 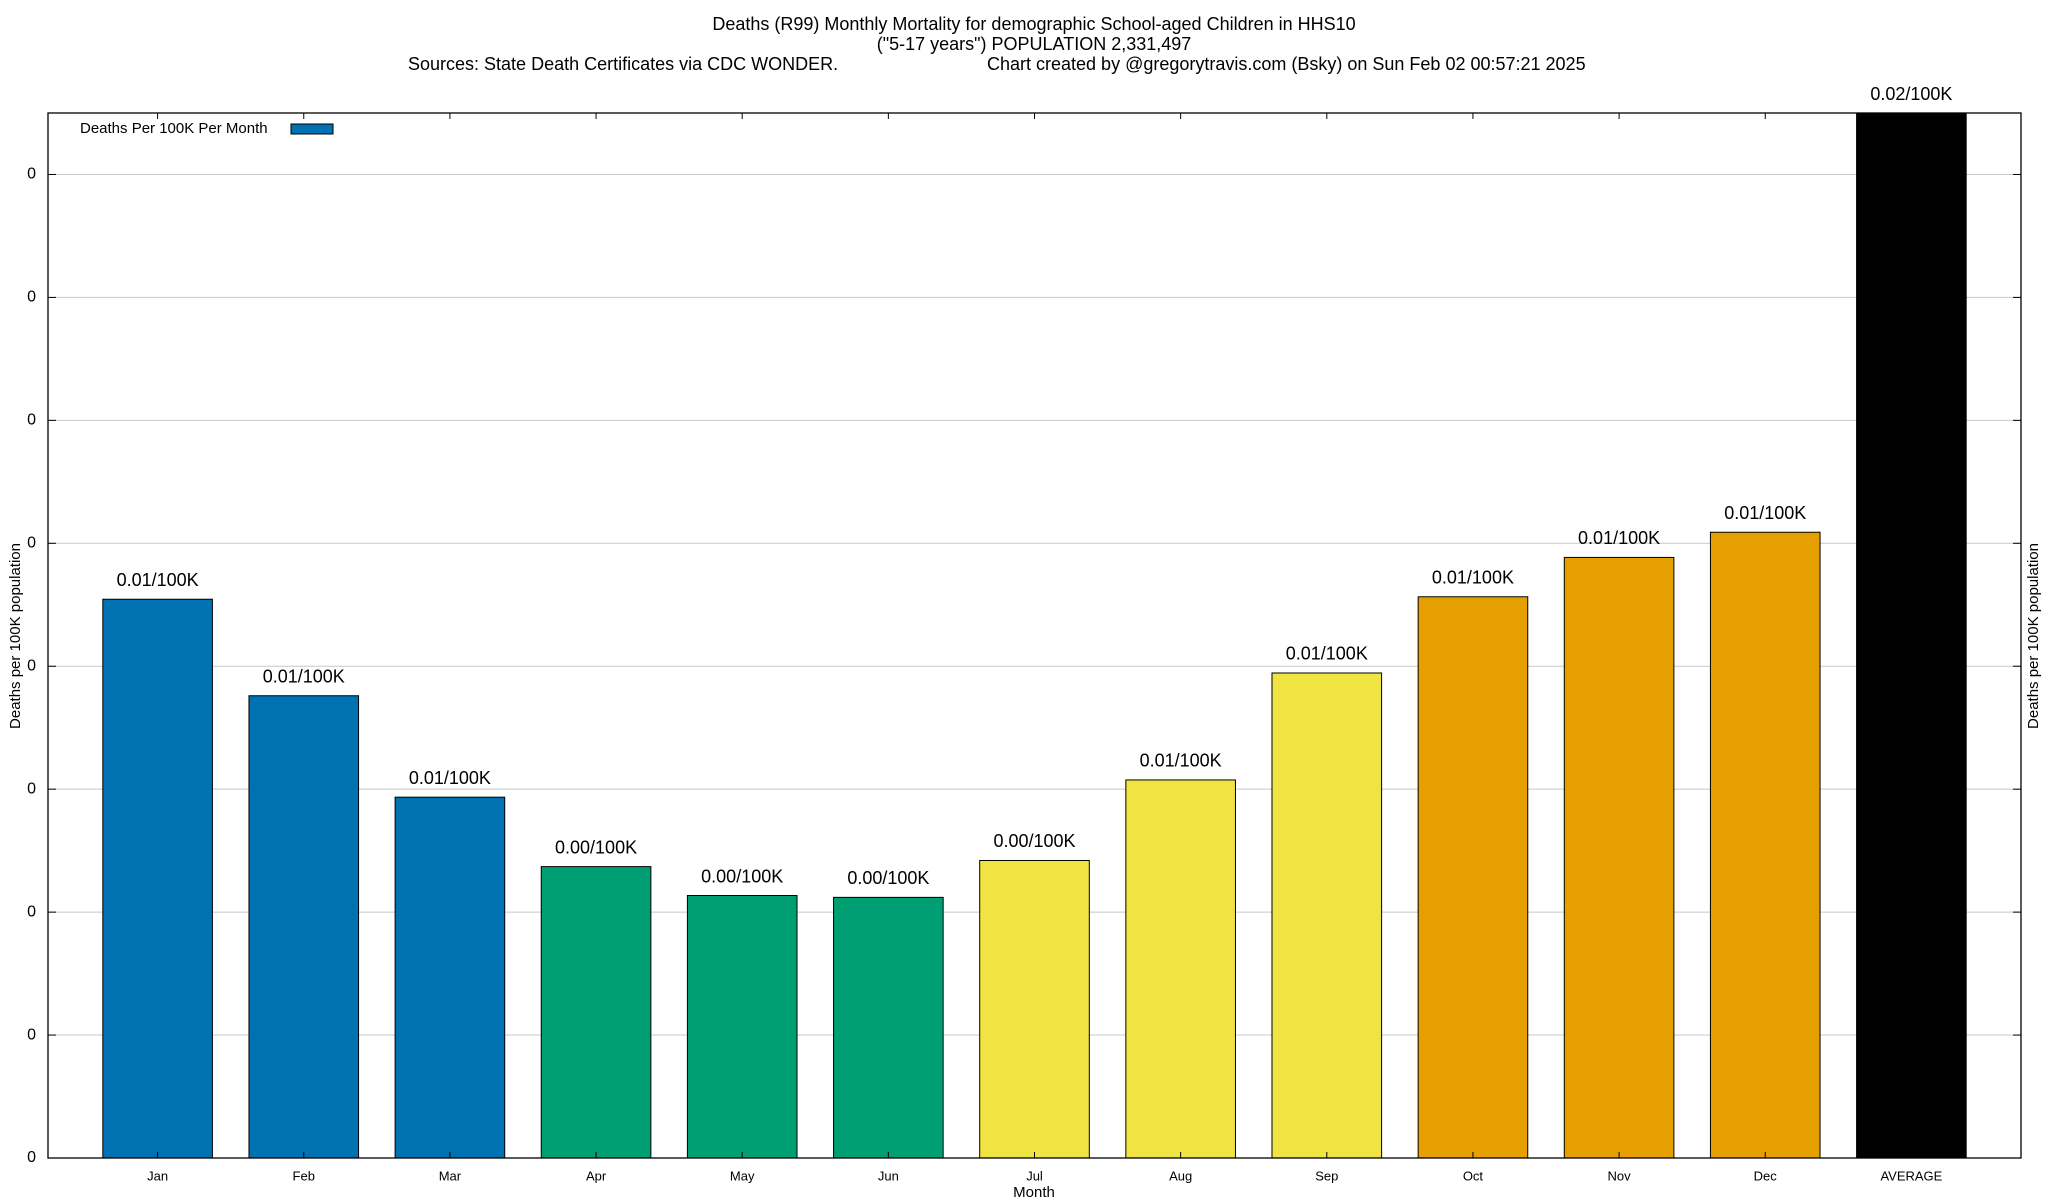 I want to click on x-tick-label: Jan, so click(x=157, y=1175).